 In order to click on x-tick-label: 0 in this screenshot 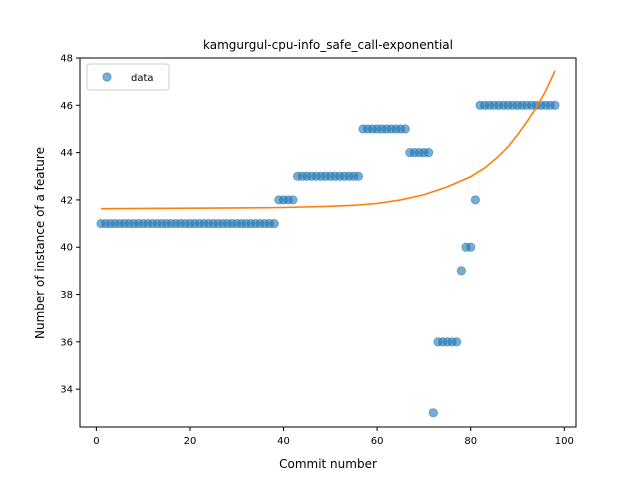, I will do `click(96, 441)`.